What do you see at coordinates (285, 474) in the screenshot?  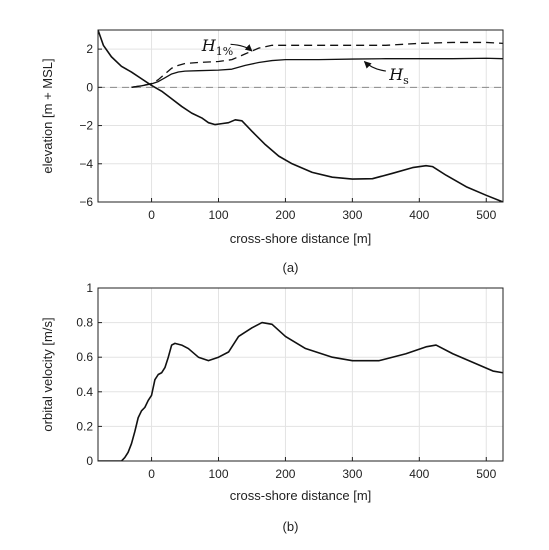 I see `panel-b-xtick-label: 200` at bounding box center [285, 474].